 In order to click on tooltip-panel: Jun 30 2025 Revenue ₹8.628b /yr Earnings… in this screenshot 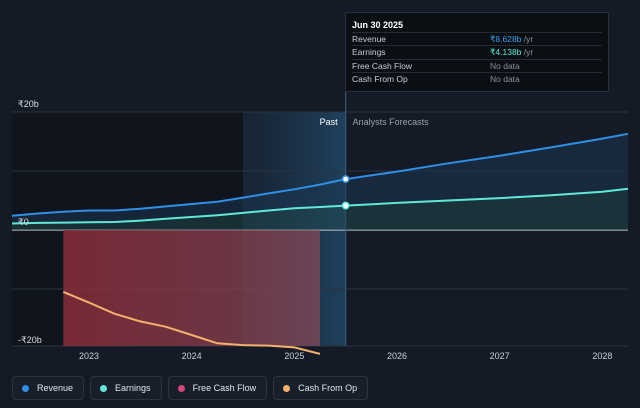, I will do `click(477, 52)`.